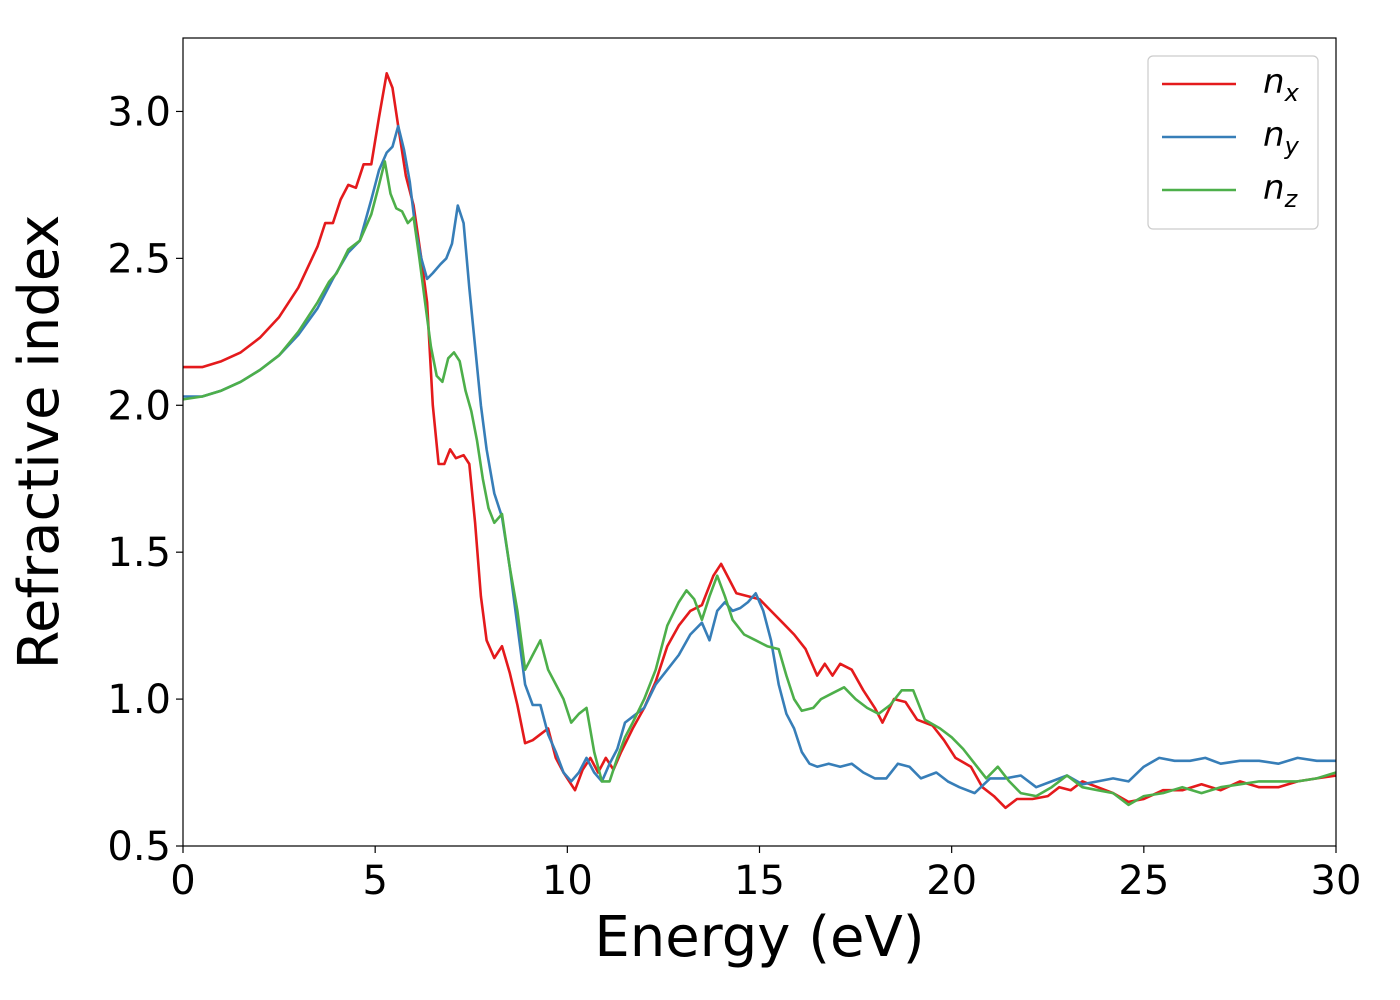  I want to click on legend: nx ny nz, so click(1233, 142).